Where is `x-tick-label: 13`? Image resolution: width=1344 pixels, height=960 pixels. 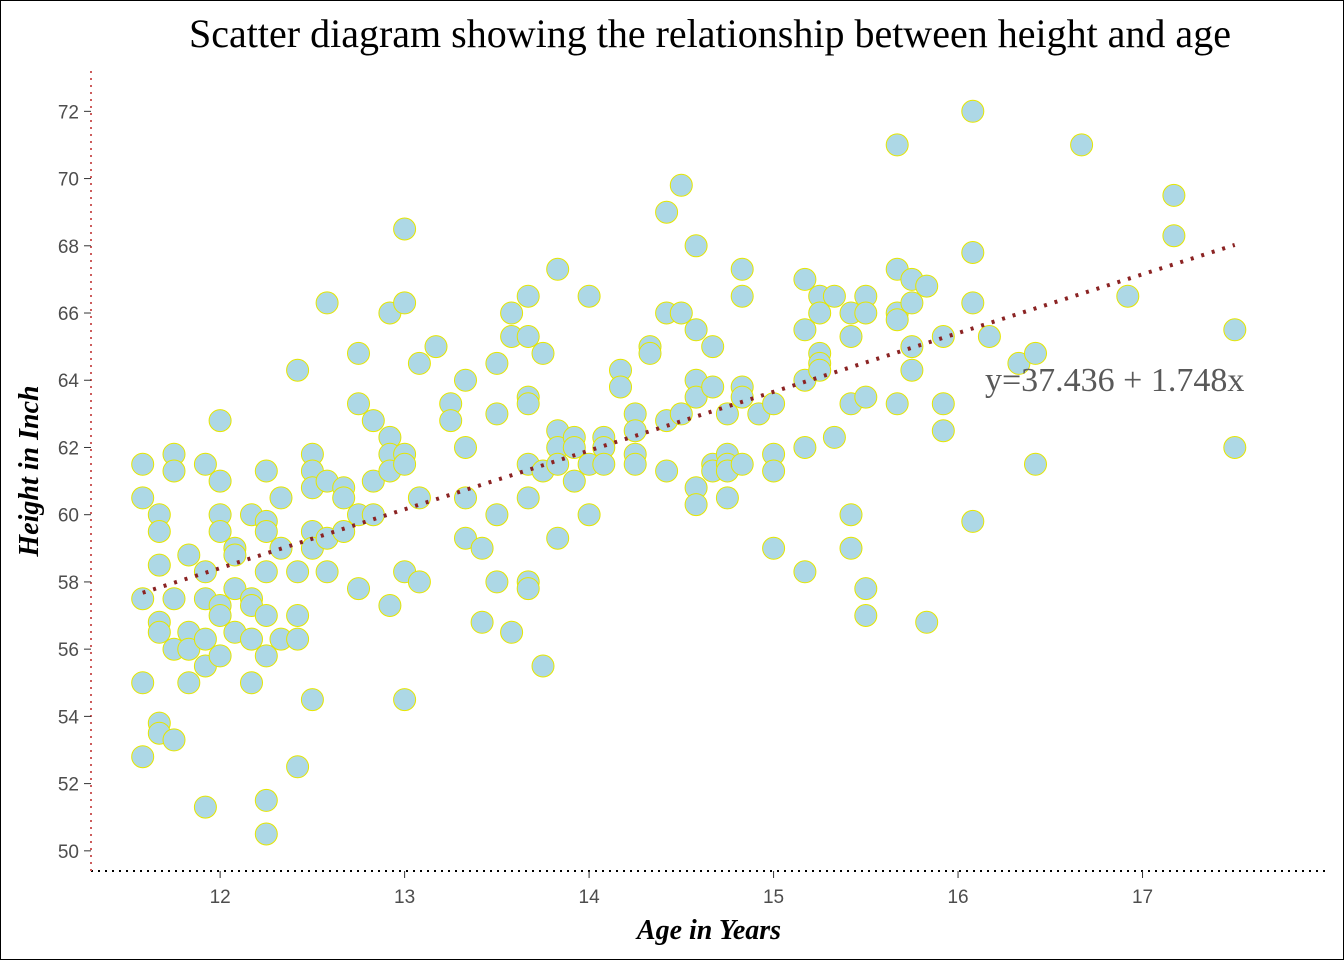
x-tick-label: 13 is located at coordinates (404, 897).